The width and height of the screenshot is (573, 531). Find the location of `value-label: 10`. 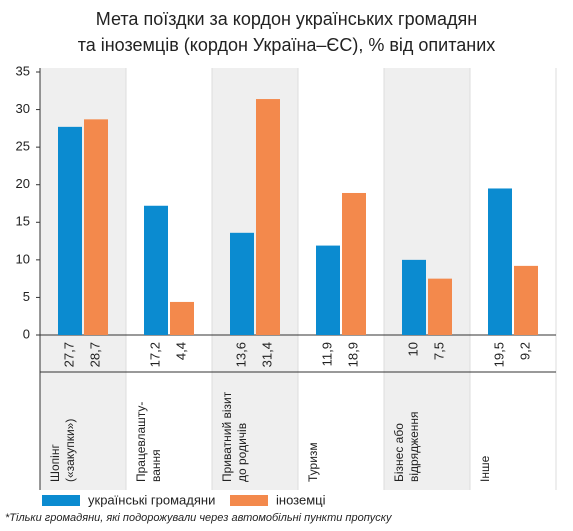

value-label: 10 is located at coordinates (412, 349).